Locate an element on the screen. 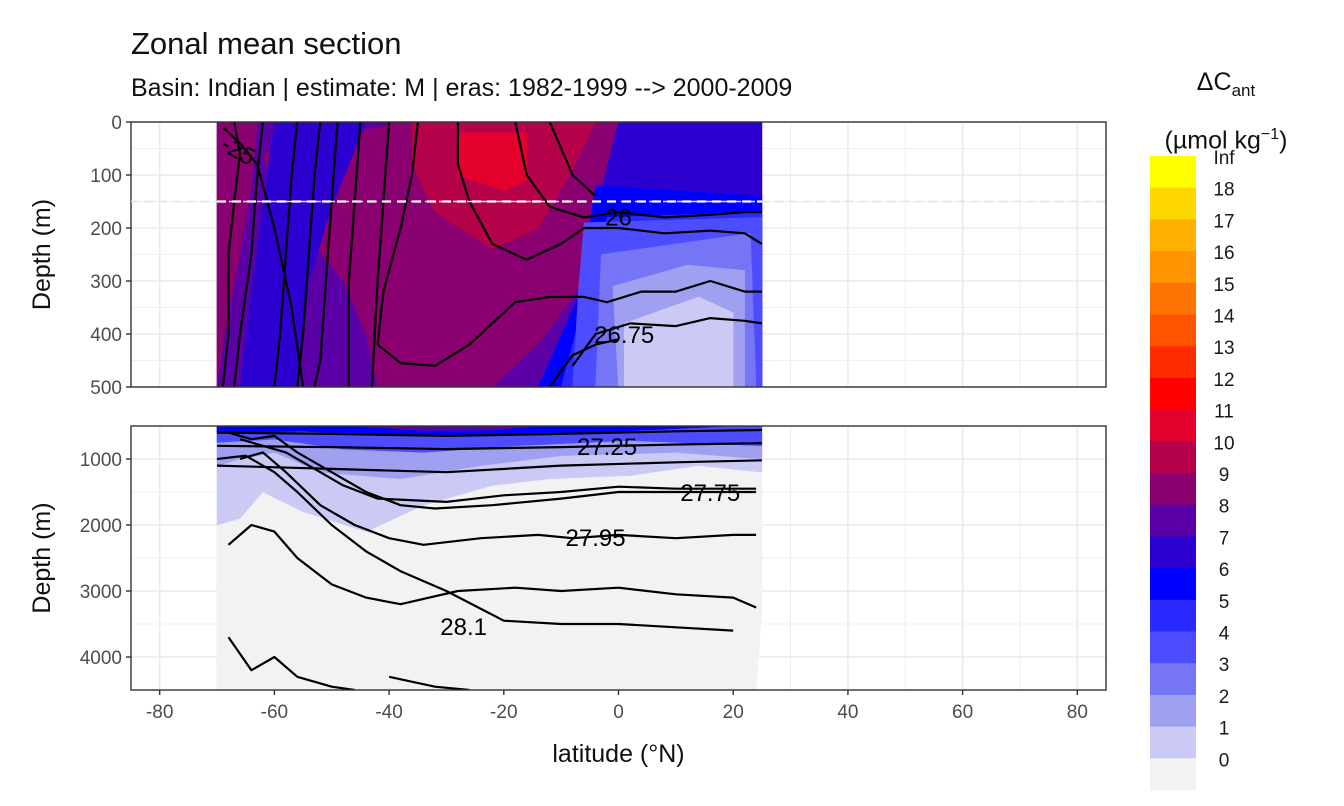 The image size is (1344, 806). bottom-y-axis-label: Depth (m) is located at coordinates (42, 557).